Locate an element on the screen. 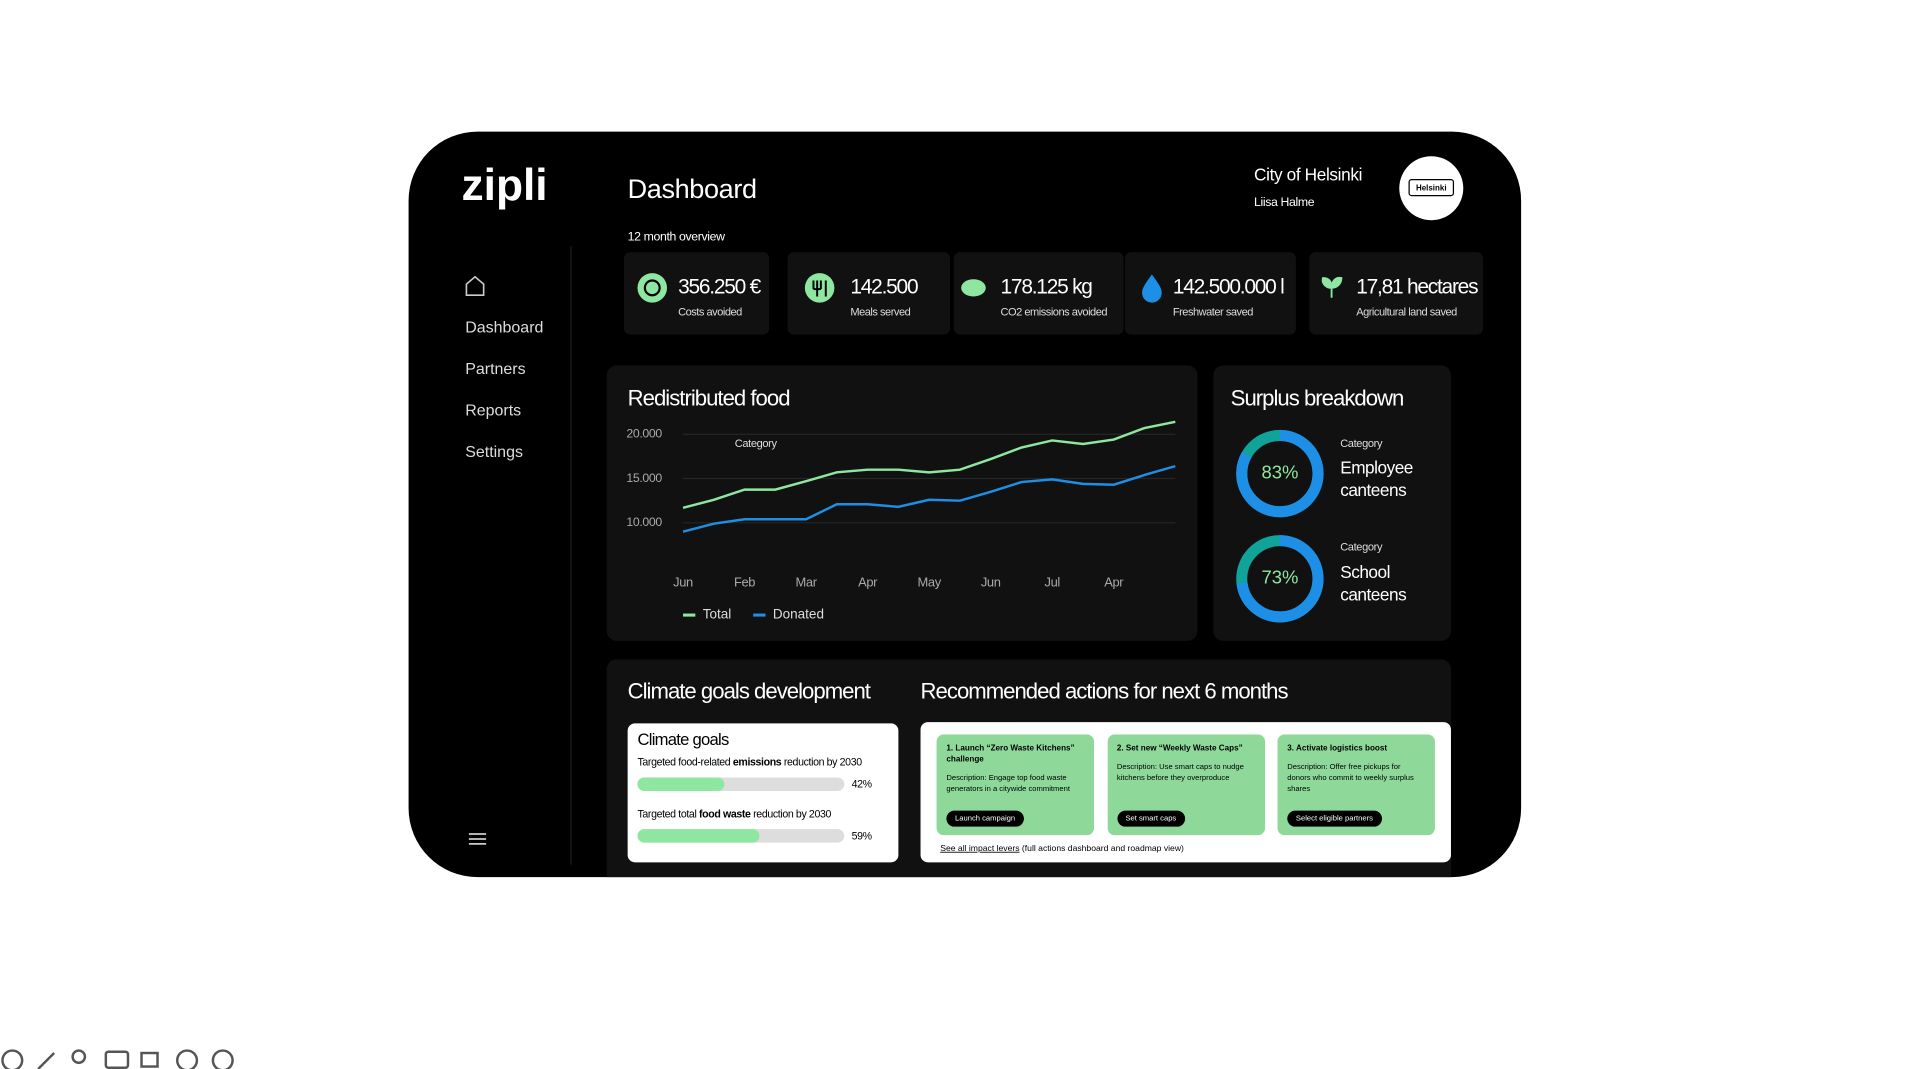 This screenshot has width=1910, height=1069. surplus-name: School canteens is located at coordinates (1373, 583).